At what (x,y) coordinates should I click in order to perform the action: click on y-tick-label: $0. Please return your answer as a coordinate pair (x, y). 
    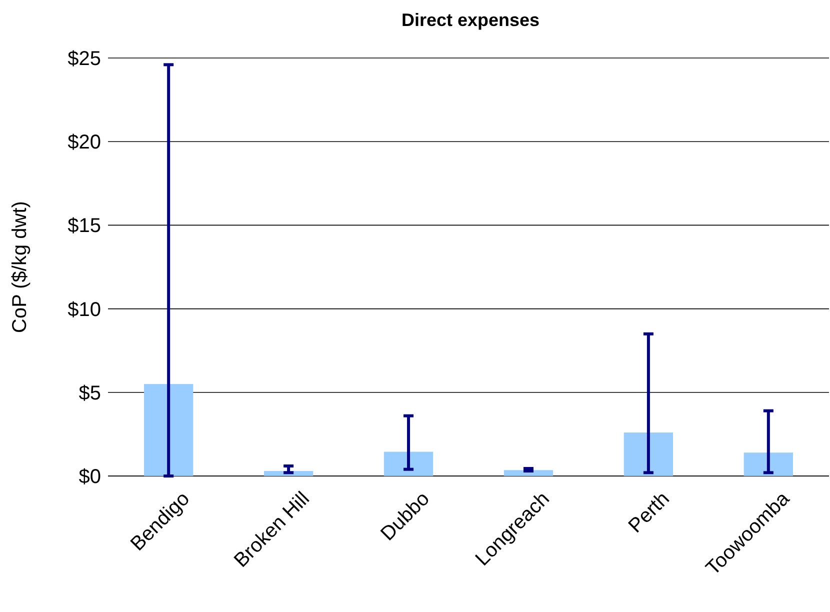
    Looking at the image, I should click on (89, 477).